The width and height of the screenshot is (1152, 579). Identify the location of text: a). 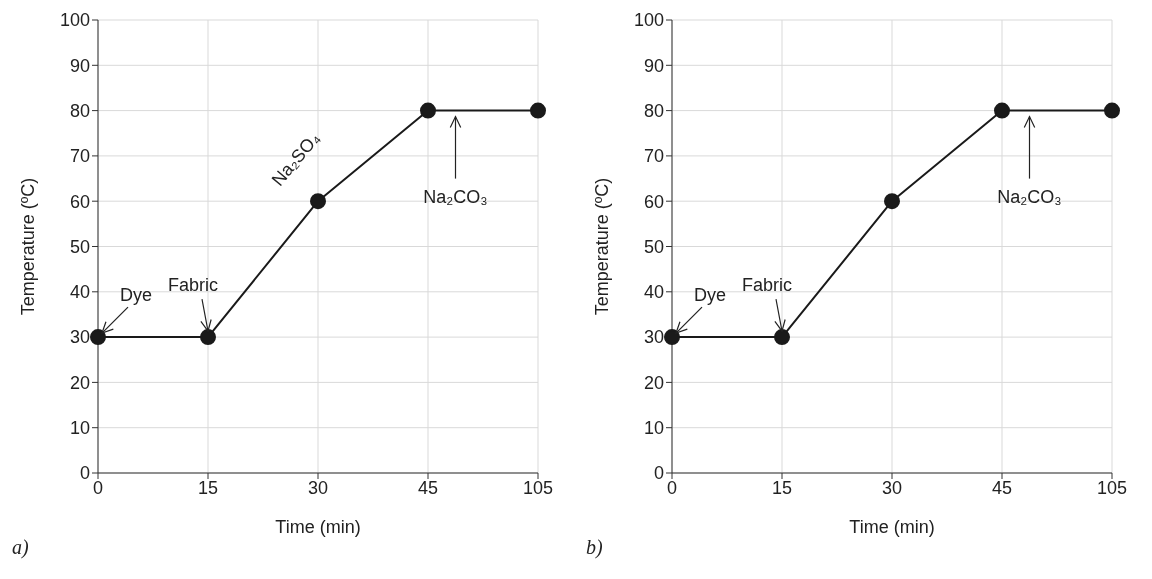
(20, 547).